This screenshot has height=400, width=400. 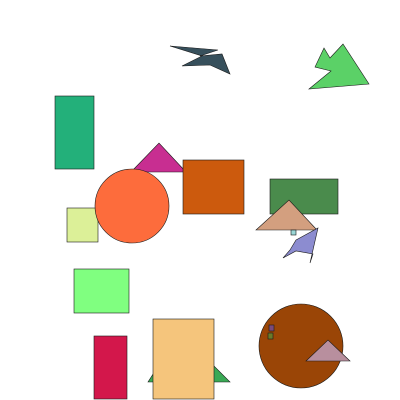 What do you see at coordinates (82, 225) in the screenshot?
I see `pale-green-square` at bounding box center [82, 225].